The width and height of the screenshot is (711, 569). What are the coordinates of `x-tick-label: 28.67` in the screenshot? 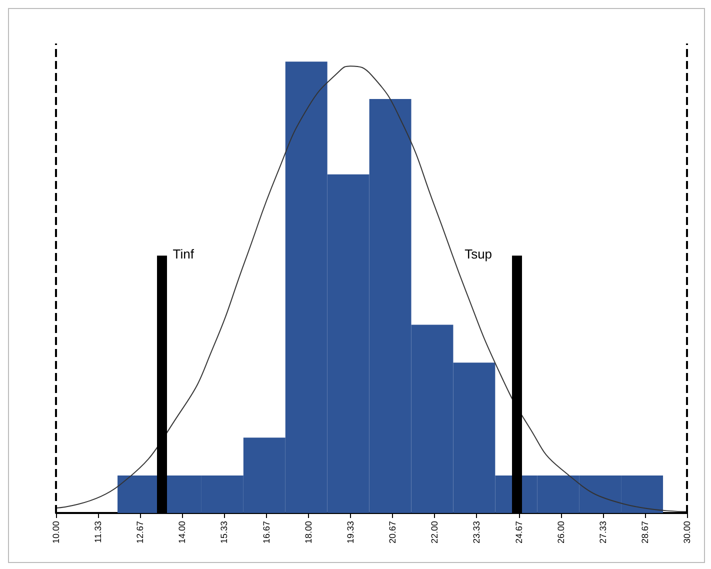 It's located at (645, 532).